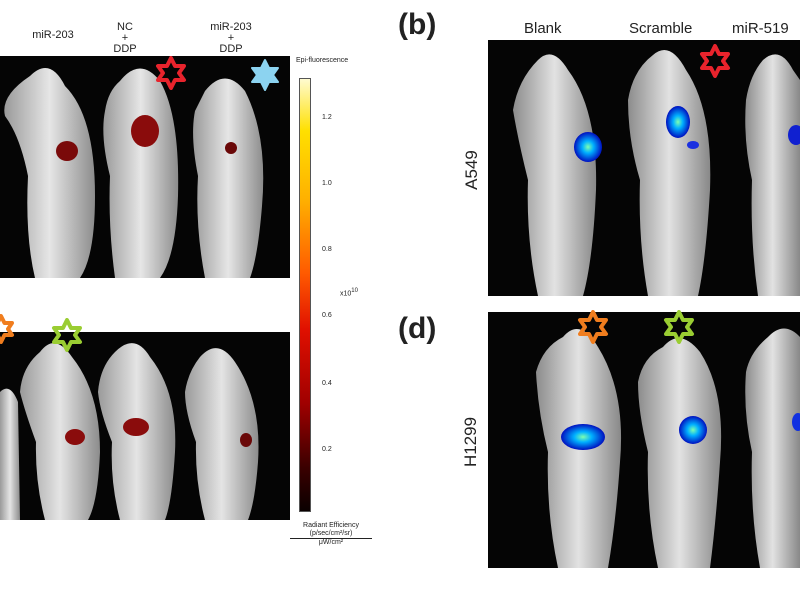  I want to click on color-scale-bar, so click(305, 295).